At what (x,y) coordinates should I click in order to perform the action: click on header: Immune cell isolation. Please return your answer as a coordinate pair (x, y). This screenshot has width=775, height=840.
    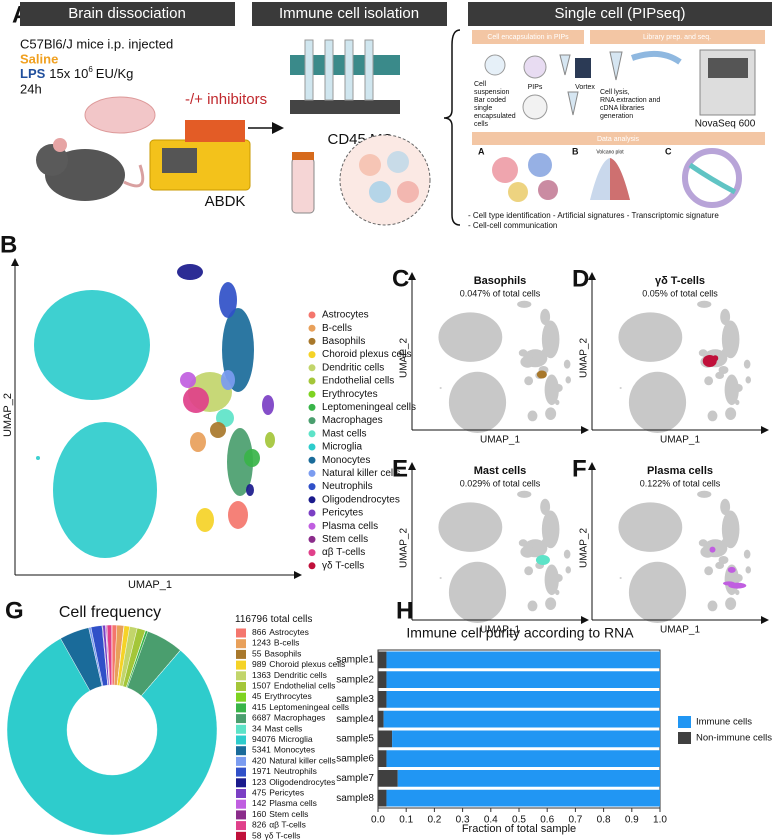
    Looking at the image, I should click on (349, 13).